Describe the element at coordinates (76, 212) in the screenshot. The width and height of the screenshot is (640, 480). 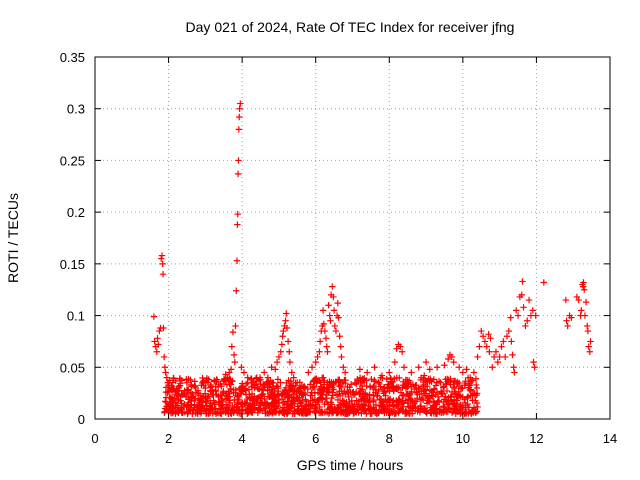
I see `y-tick-label: 0.2` at that location.